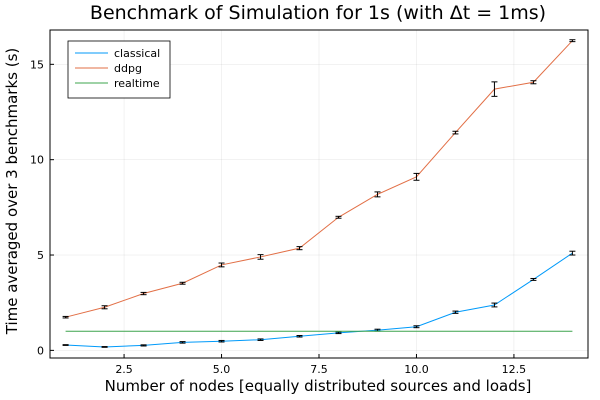  What do you see at coordinates (128, 68) in the screenshot?
I see `legend-label: ddpg` at bounding box center [128, 68].